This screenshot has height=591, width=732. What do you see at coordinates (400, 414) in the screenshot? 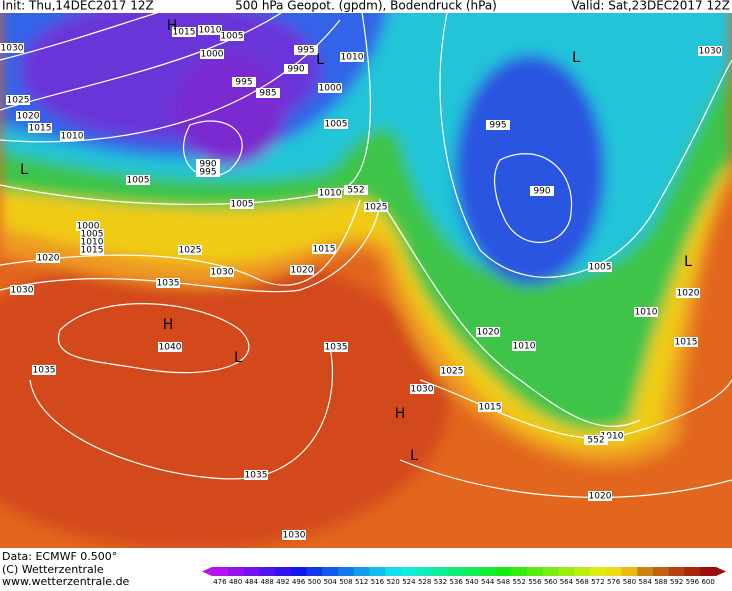
I see `pressure-center: H` at bounding box center [400, 414].